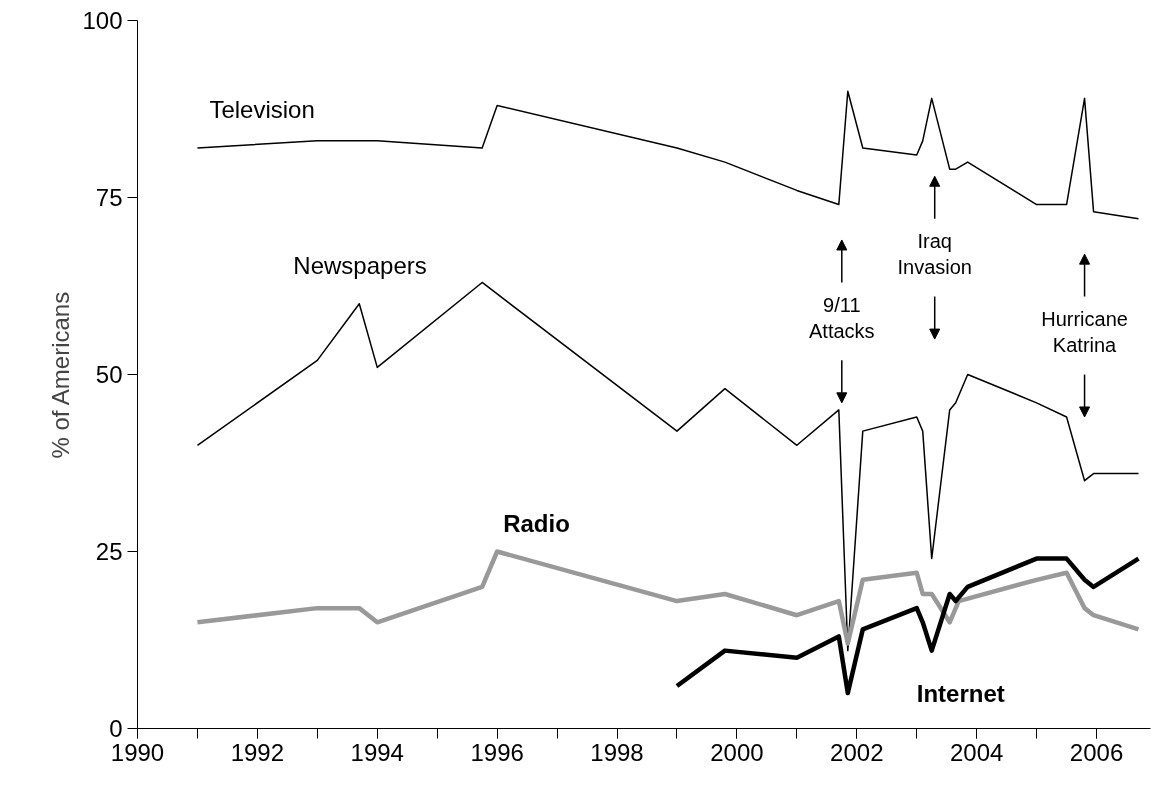  I want to click on x-tick-label: 1996, so click(497, 752).